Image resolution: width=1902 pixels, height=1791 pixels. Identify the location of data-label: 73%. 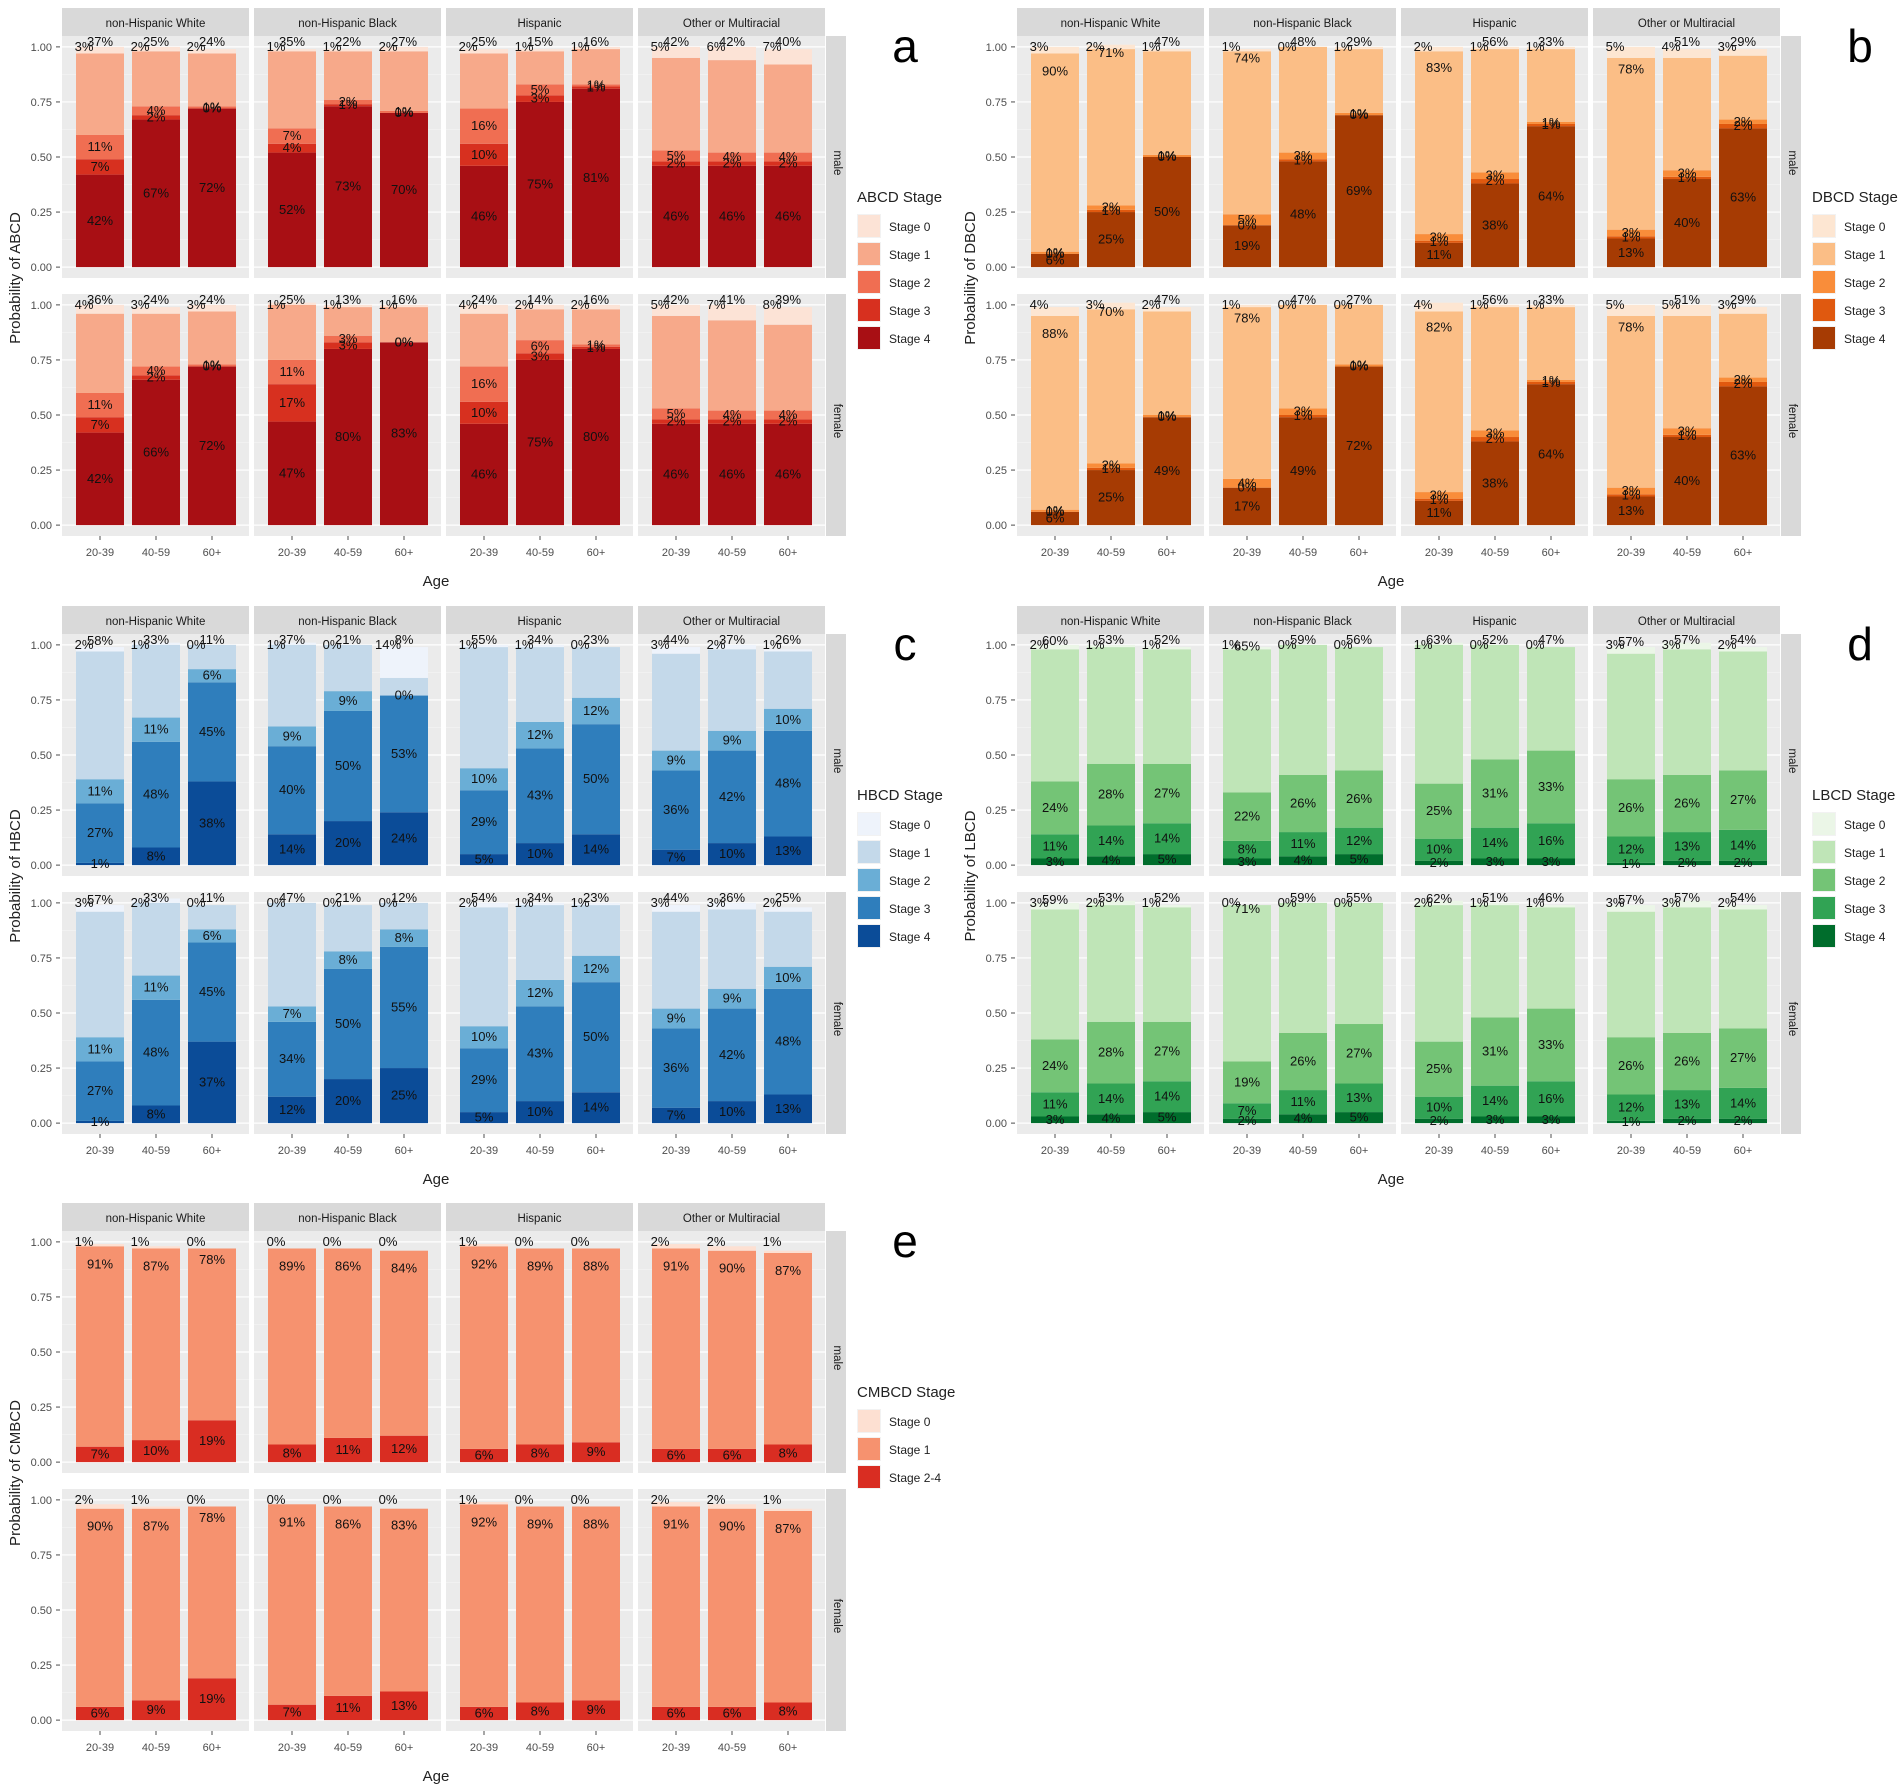
(348, 186).